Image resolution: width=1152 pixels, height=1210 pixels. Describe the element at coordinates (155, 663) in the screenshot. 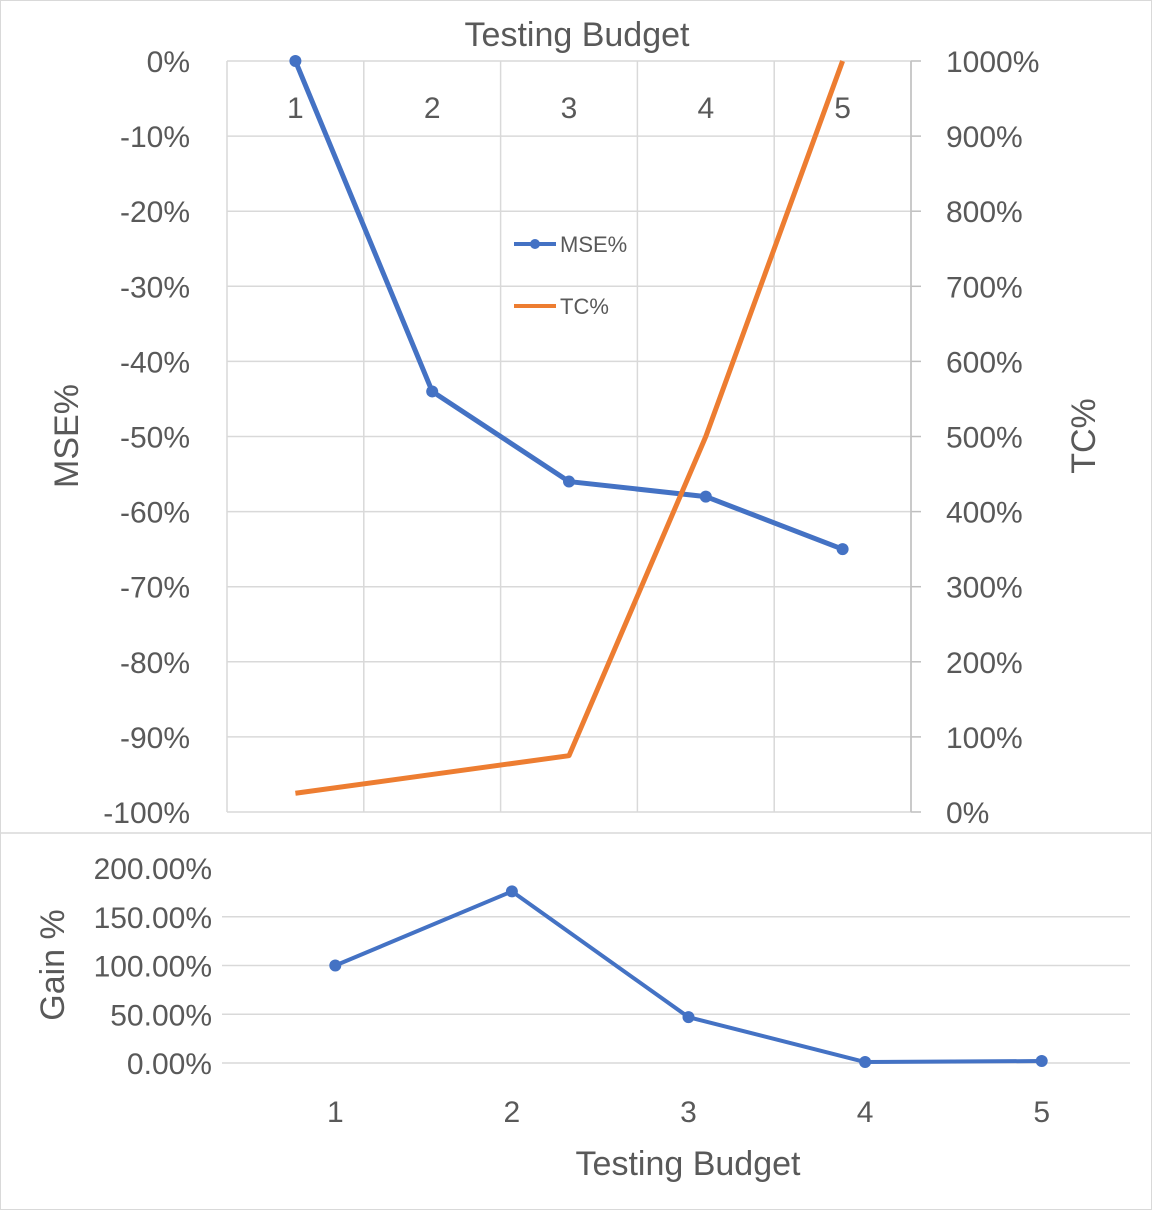

I see `top-left-tick-label: -80%` at that location.